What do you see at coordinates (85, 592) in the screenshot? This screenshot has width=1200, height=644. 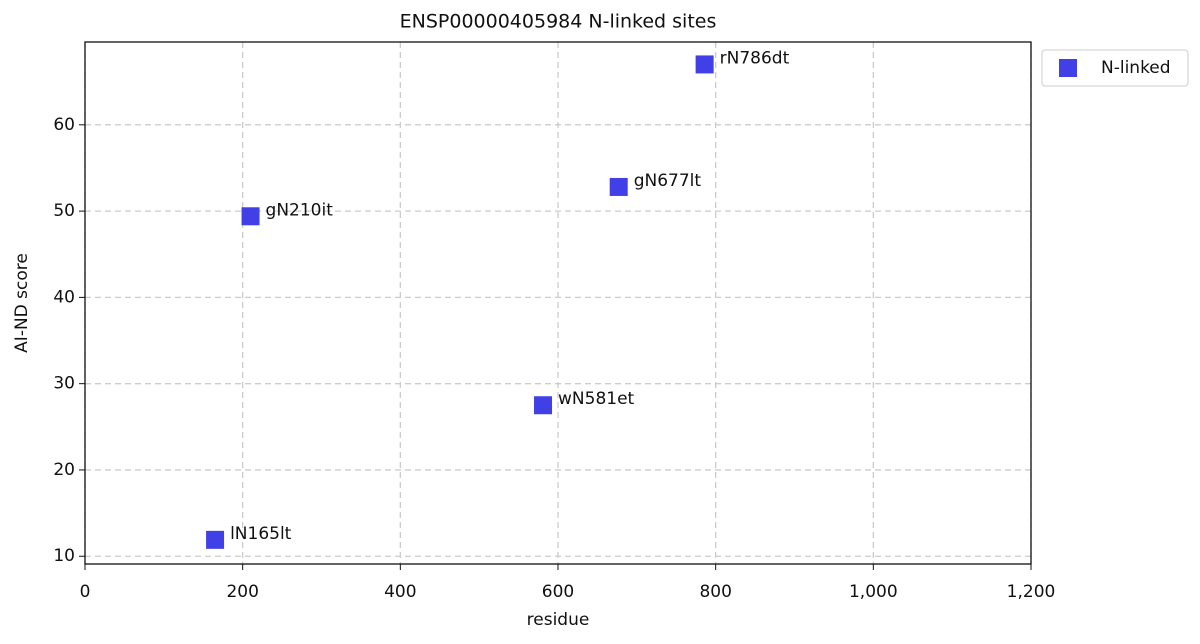 I see `x-tick-label: 0` at bounding box center [85, 592].